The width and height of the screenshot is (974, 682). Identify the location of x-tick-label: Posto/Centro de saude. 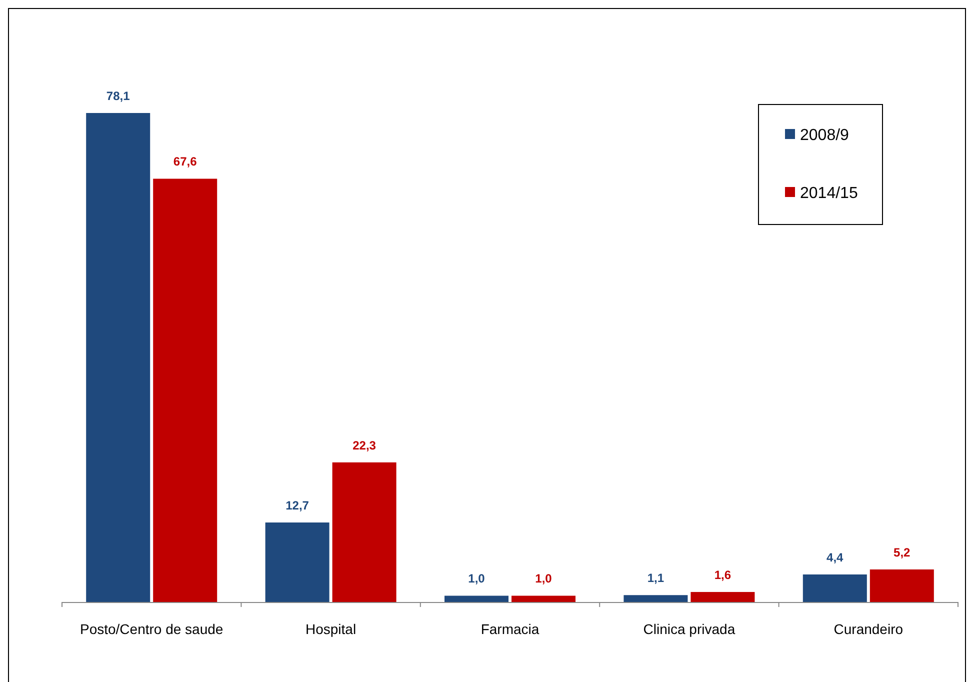
(152, 629).